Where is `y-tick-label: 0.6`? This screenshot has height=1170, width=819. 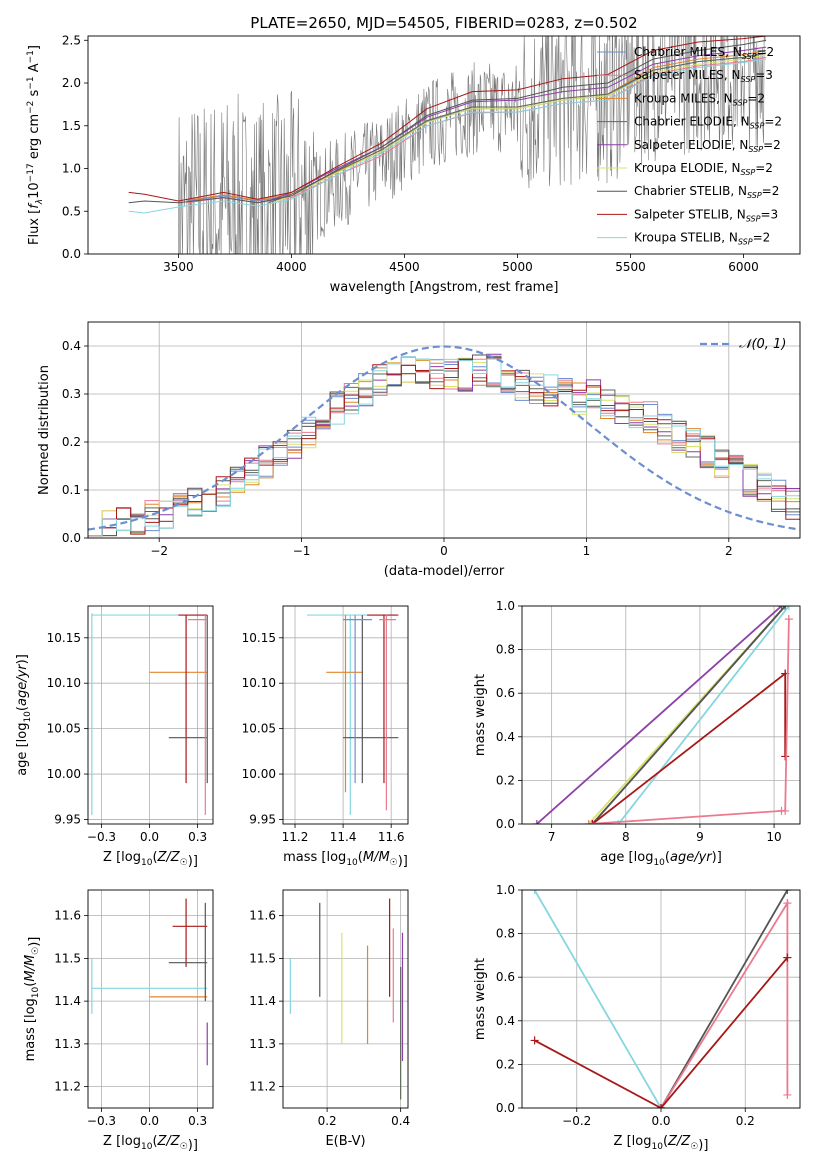
y-tick-label: 0.6 is located at coordinates (505, 977).